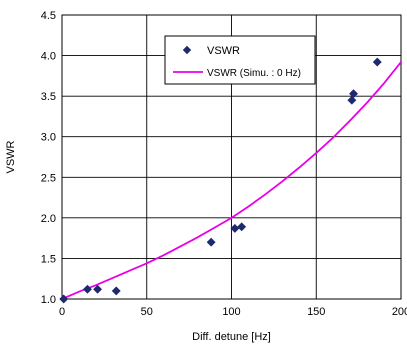 The width and height of the screenshot is (407, 347). Describe the element at coordinates (399, 312) in the screenshot. I see `x-tick-label: 200` at that location.